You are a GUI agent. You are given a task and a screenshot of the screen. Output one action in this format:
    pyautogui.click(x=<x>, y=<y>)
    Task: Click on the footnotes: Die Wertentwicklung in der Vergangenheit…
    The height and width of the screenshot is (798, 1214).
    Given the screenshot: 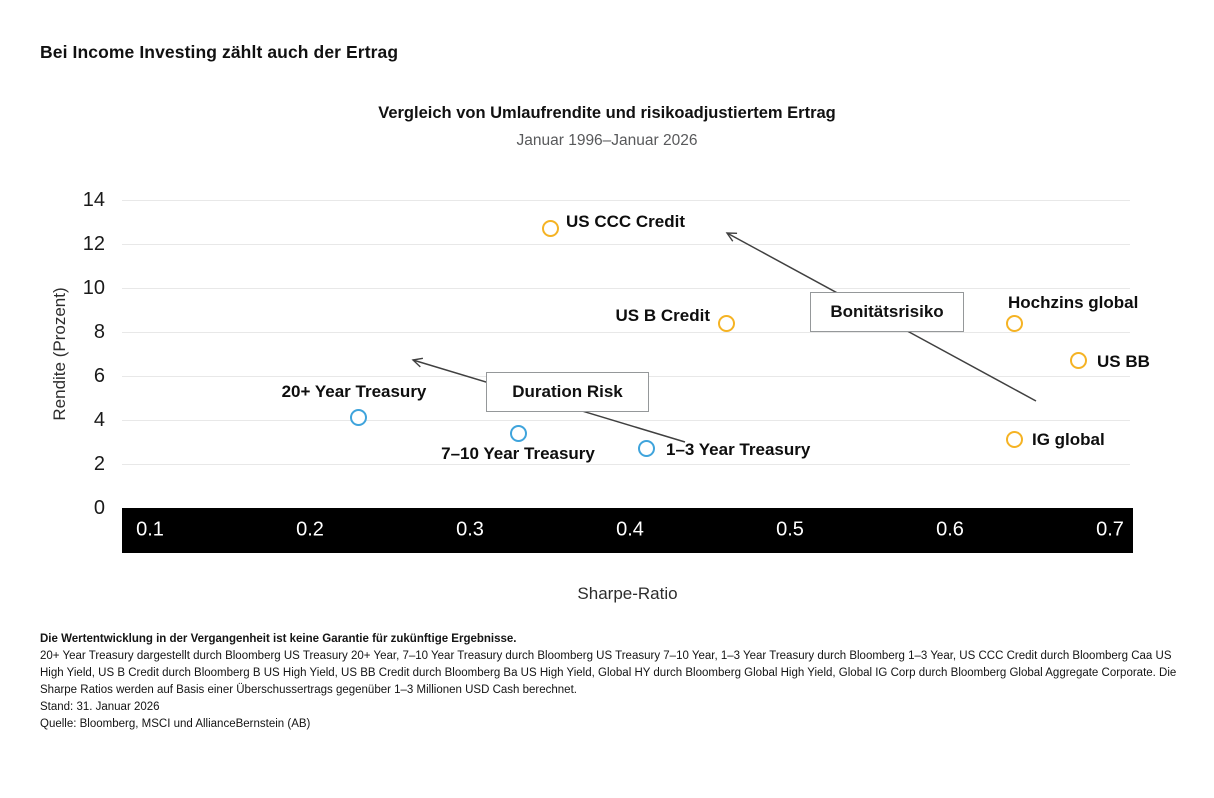 What is the action you would take?
    pyautogui.click(x=615, y=682)
    